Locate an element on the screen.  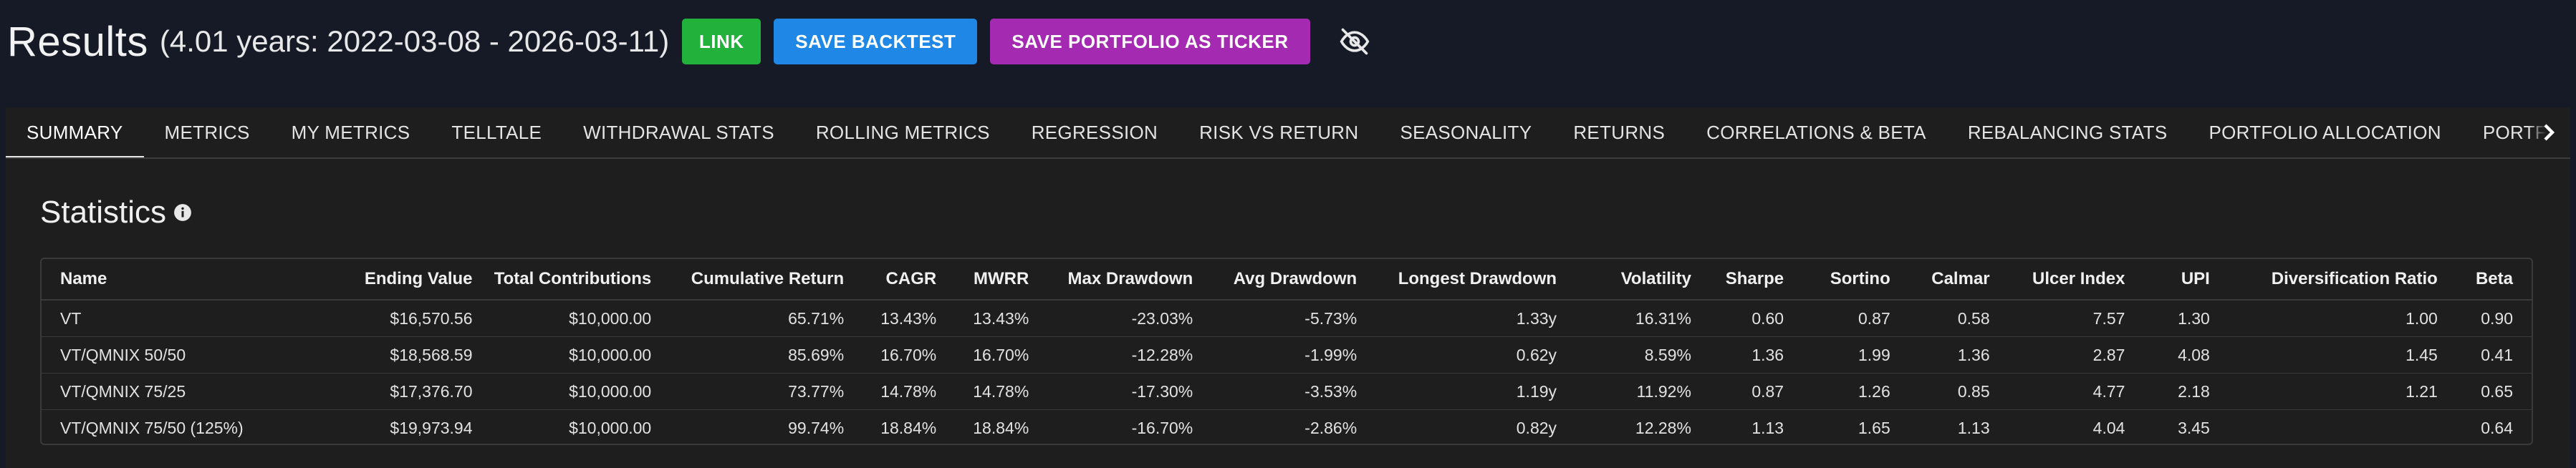
save-portfolio-ticker-button: SAVE PORTFOLIO AS TICKER is located at coordinates (1150, 41).